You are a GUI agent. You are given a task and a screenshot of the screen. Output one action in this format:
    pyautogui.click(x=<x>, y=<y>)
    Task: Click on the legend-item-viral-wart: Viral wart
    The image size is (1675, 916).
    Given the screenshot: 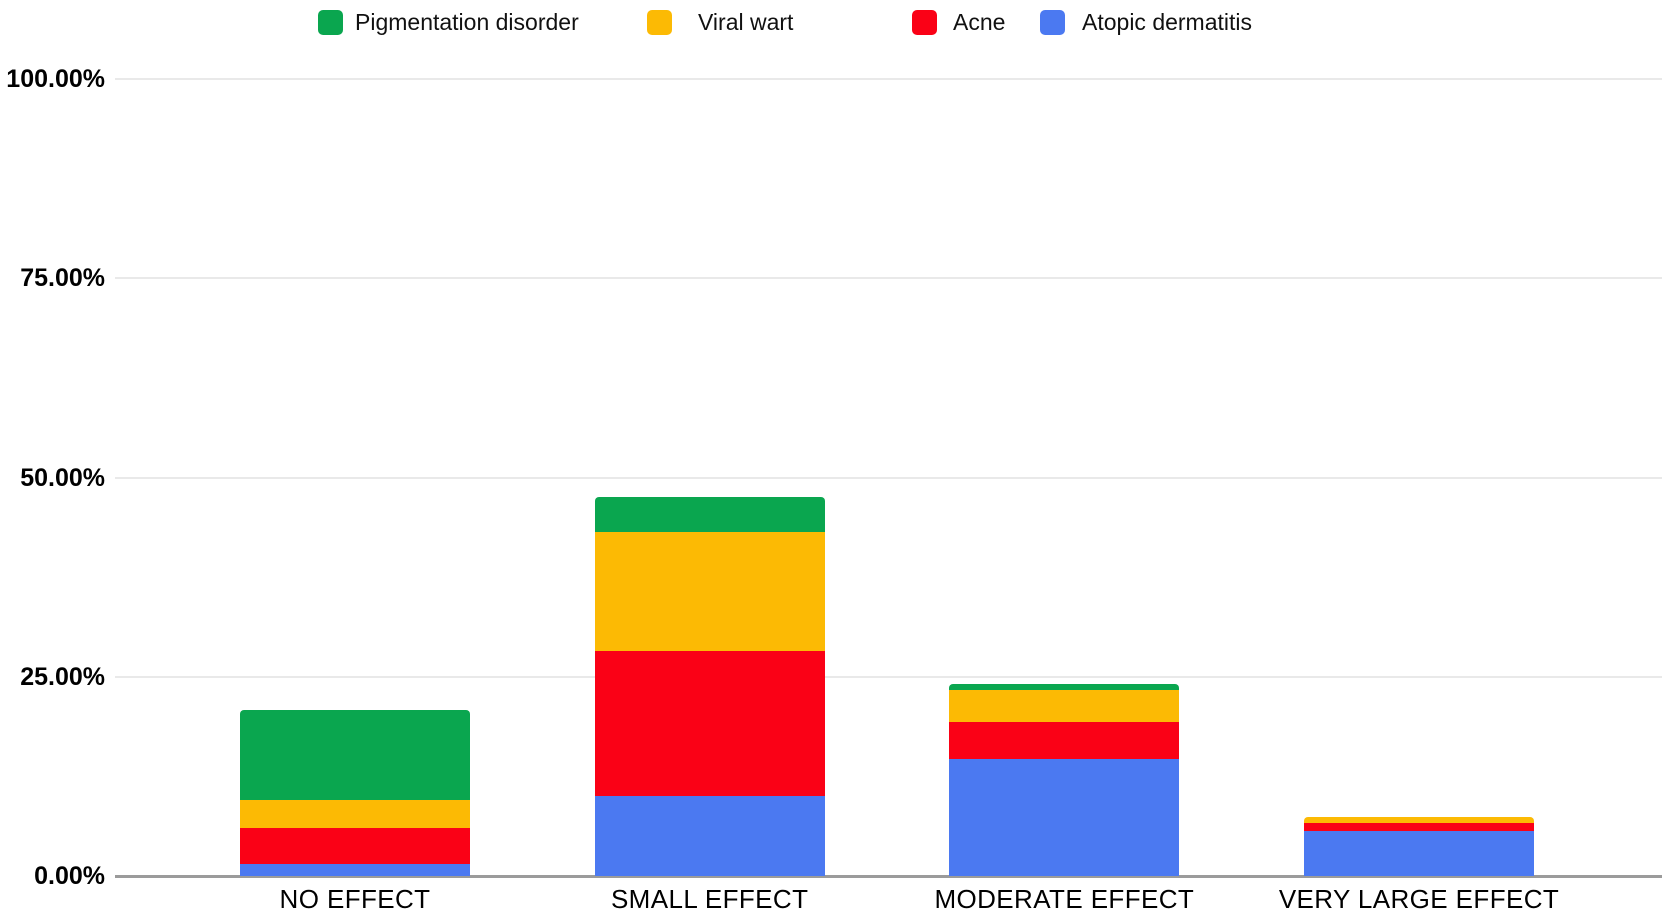 What is the action you would take?
    pyautogui.click(x=720, y=22)
    